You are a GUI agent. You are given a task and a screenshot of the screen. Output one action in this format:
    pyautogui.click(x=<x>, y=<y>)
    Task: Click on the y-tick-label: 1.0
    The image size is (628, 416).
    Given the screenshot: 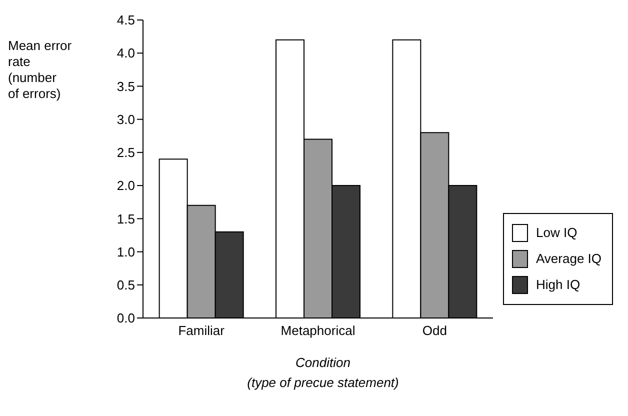 What is the action you would take?
    pyautogui.click(x=125, y=252)
    